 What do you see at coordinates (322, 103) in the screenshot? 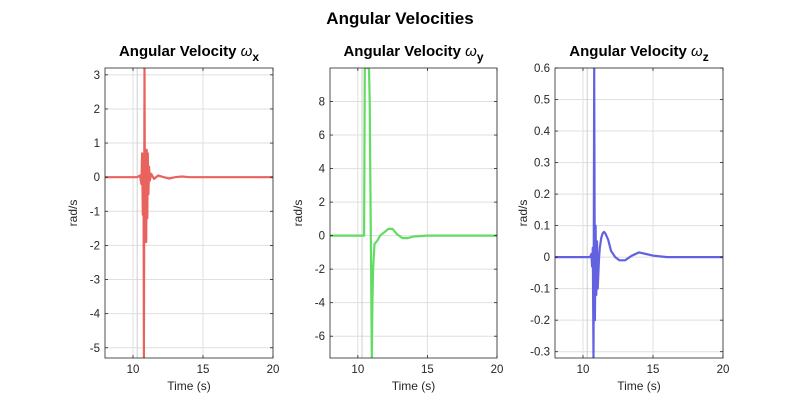
I see `y-tick-label: 8` at bounding box center [322, 103].